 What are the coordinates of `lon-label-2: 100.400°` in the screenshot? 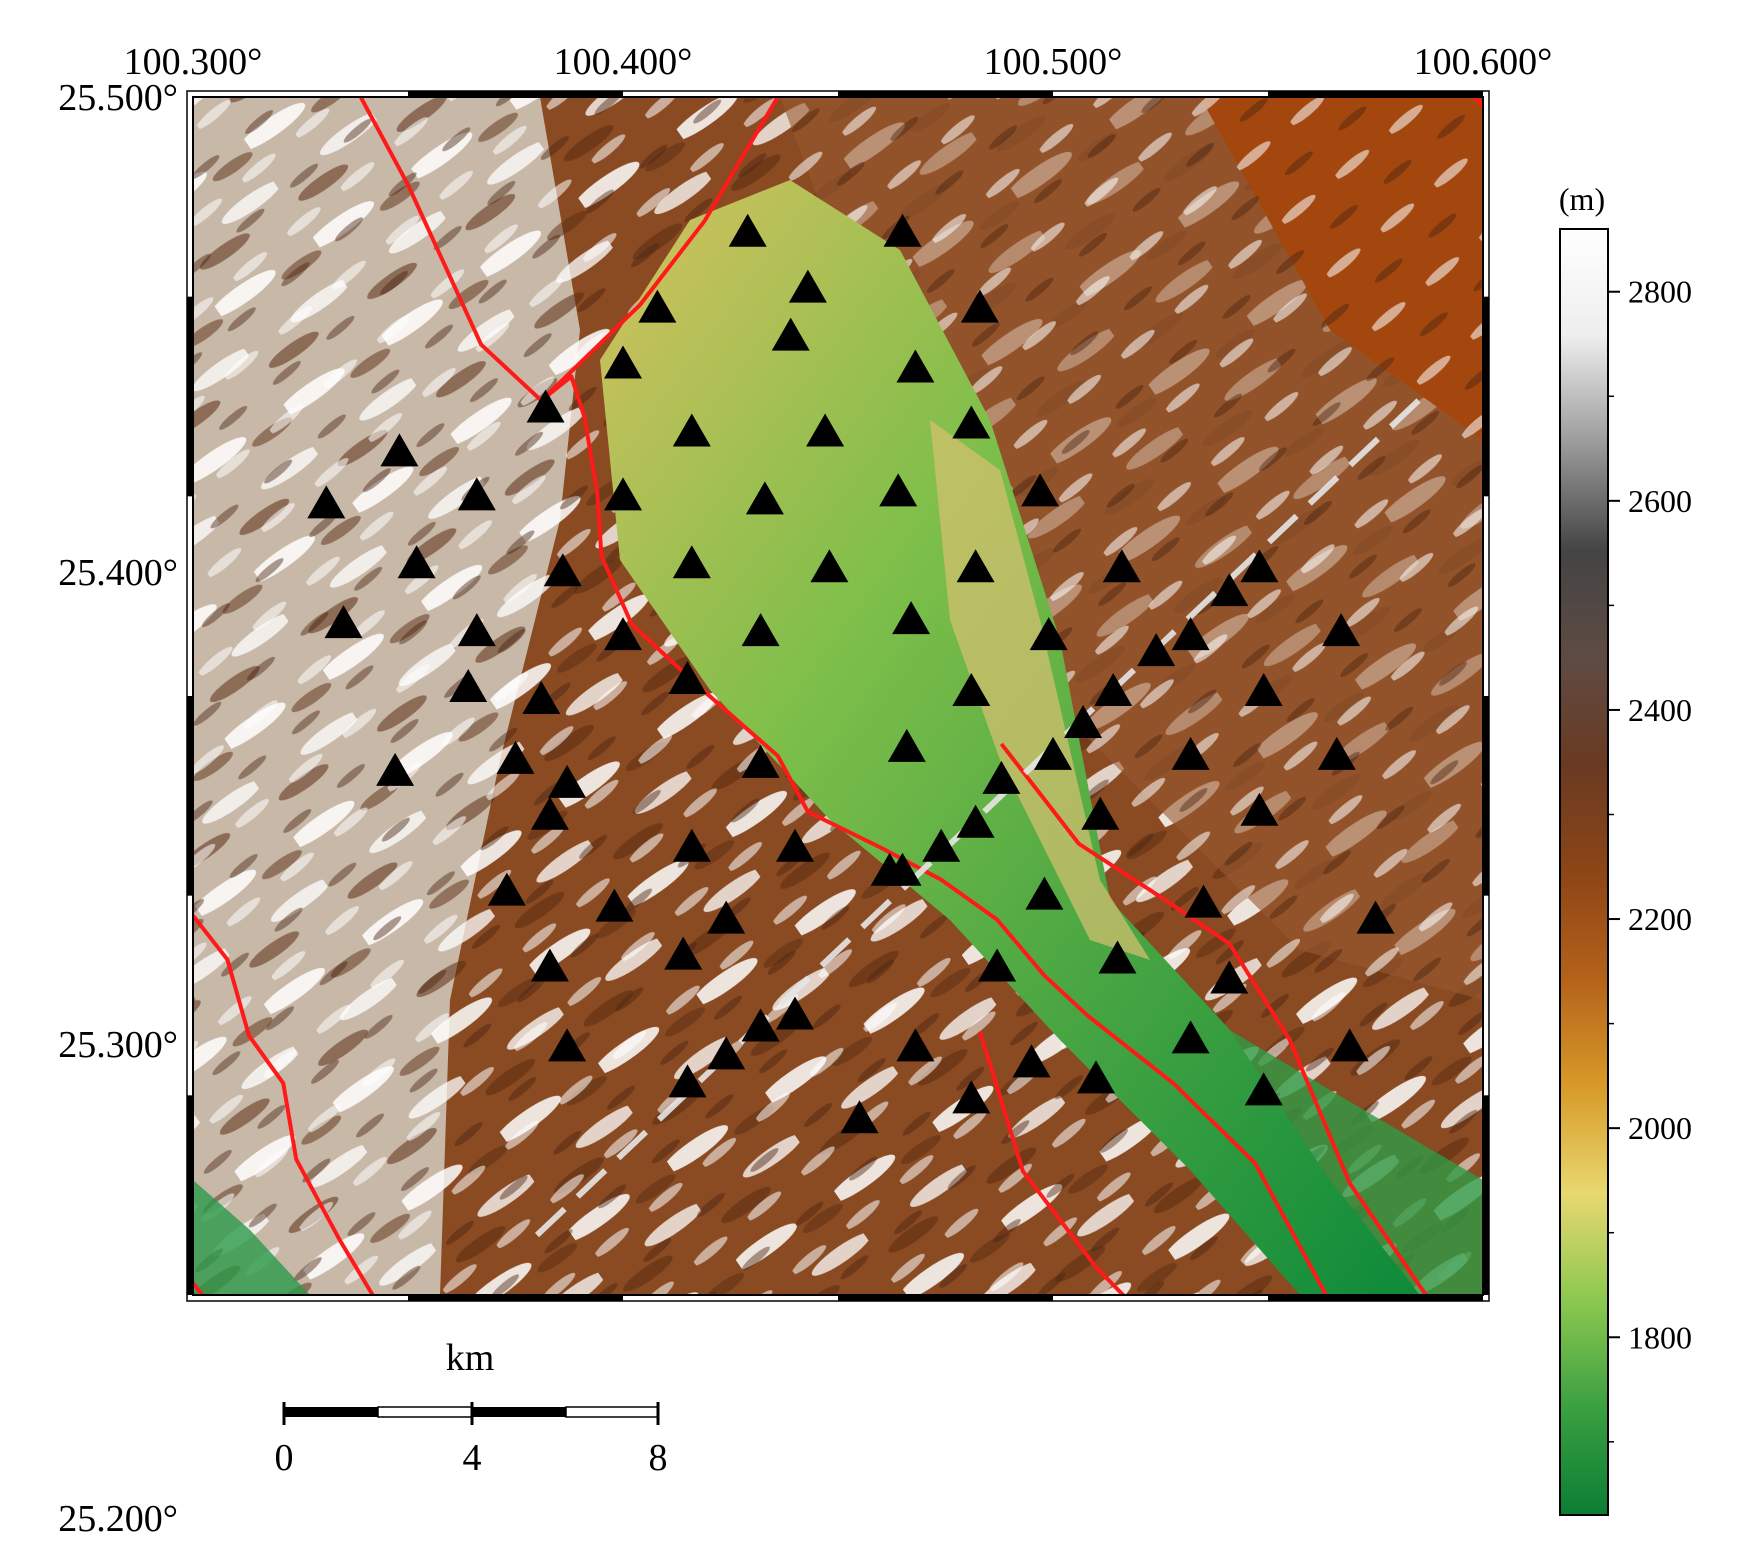 It's located at (623, 62).